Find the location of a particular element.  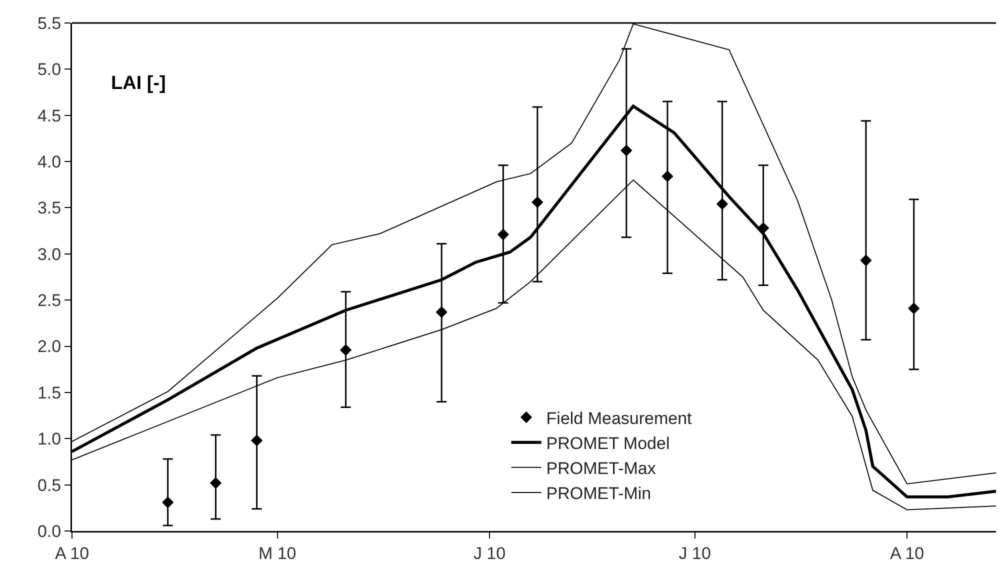

legend-label: PROMET Model is located at coordinates (608, 443).